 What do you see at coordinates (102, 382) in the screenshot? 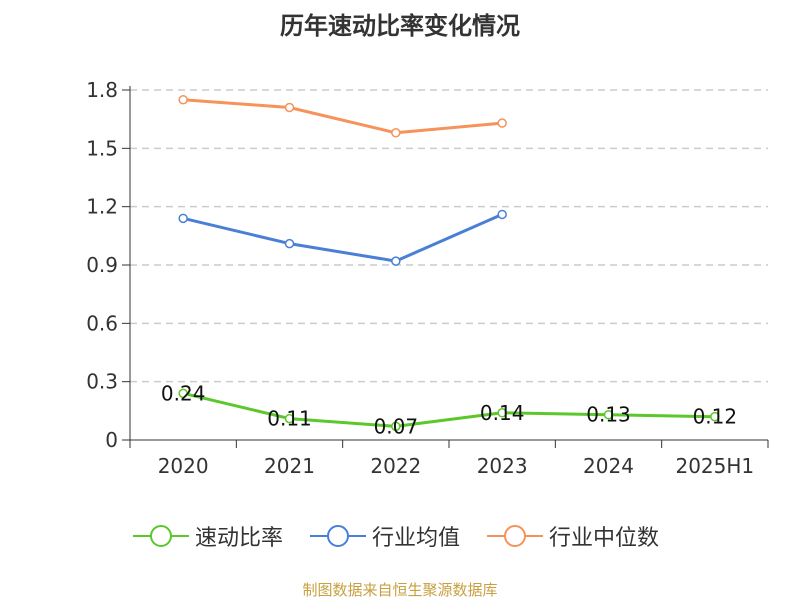
I see `y-tick-label: 0.3` at bounding box center [102, 382].